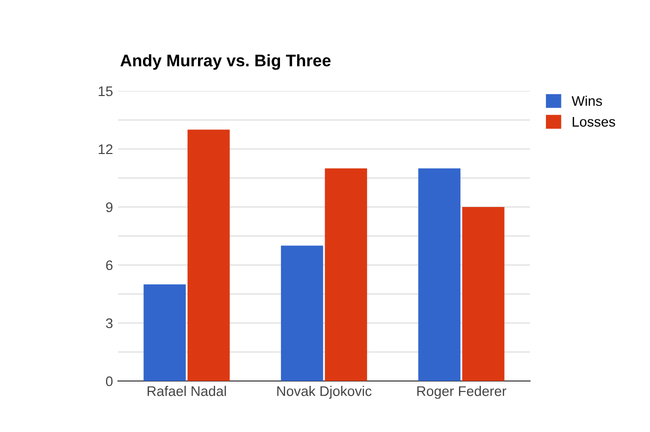  What do you see at coordinates (324, 392) in the screenshot?
I see `x-tick-label: Novak Djokovic` at bounding box center [324, 392].